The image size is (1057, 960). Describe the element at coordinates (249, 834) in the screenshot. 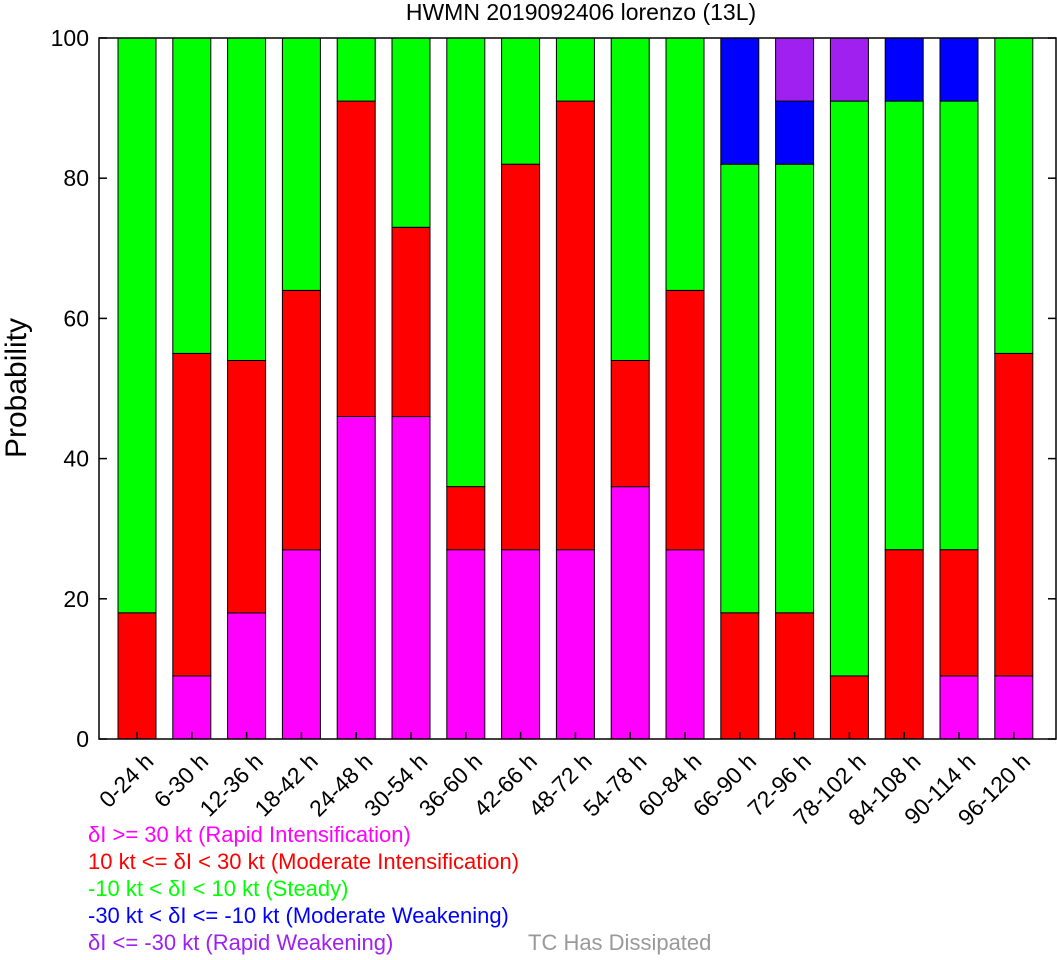

I see `legend-entry-0: δI >= 30 kt (Rapid Intensification)` at that location.